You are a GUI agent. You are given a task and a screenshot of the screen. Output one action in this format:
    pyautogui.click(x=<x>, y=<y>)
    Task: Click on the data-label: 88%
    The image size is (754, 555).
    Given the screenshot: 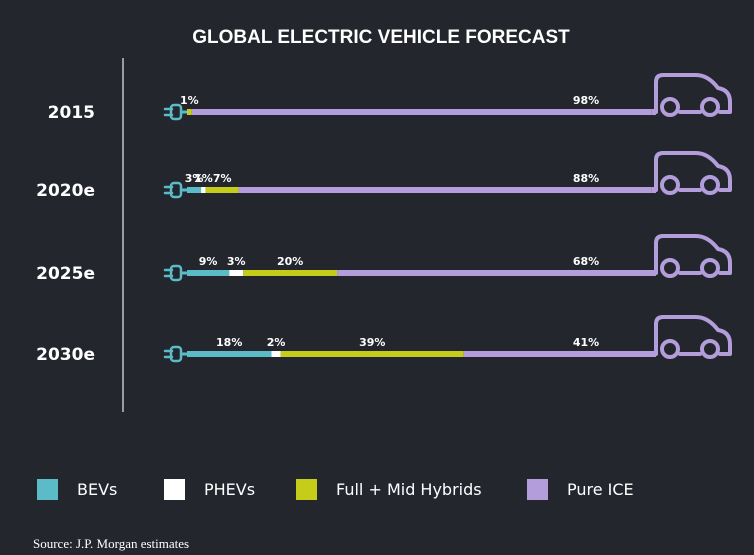 What is the action you would take?
    pyautogui.click(x=586, y=178)
    